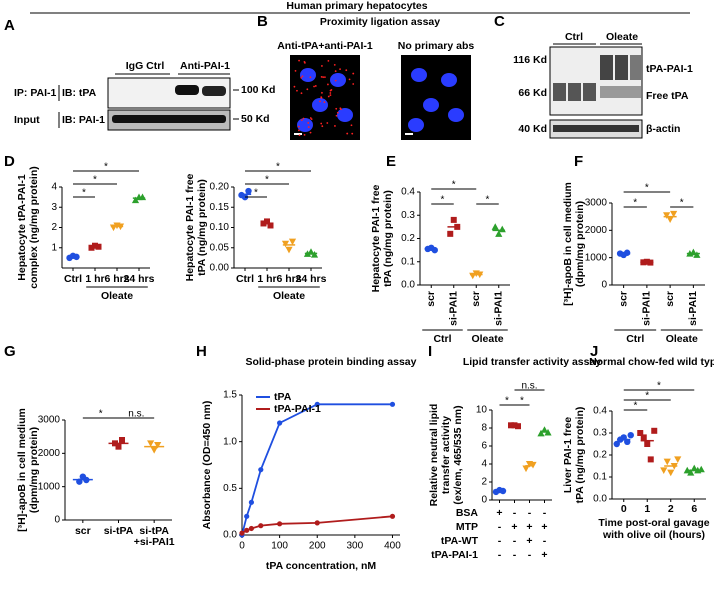  What do you see at coordinates (408, 261) in the screenshot?
I see `y-tick-label: 0.1` at bounding box center [408, 261].